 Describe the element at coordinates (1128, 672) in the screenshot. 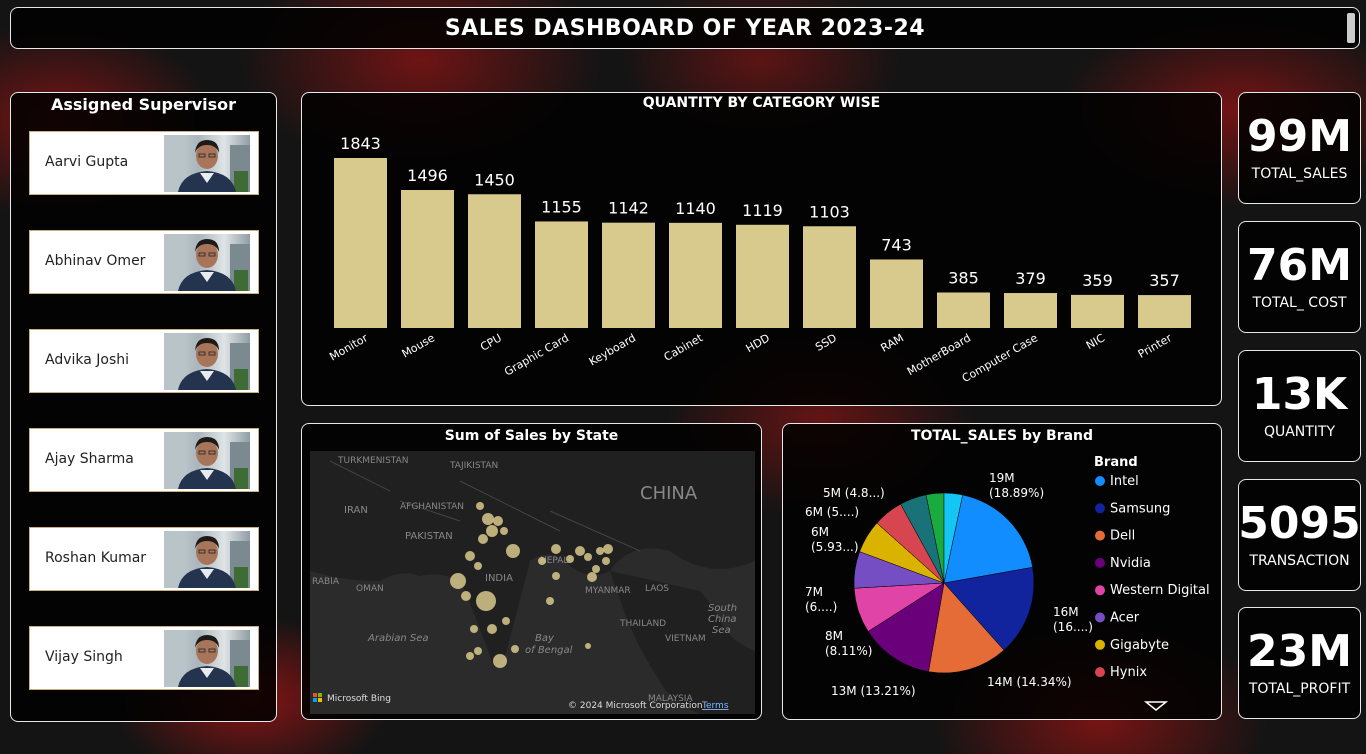

I see `legend-item: Hynix` at that location.